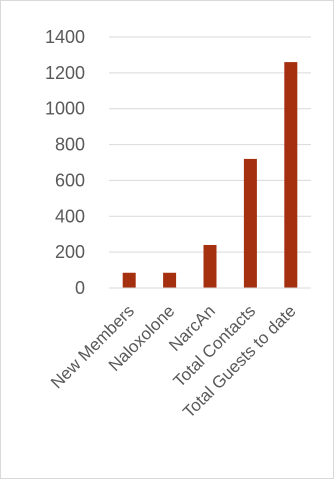 The image size is (334, 479). What do you see at coordinates (210, 266) in the screenshot?
I see `bar-narcan` at bounding box center [210, 266].